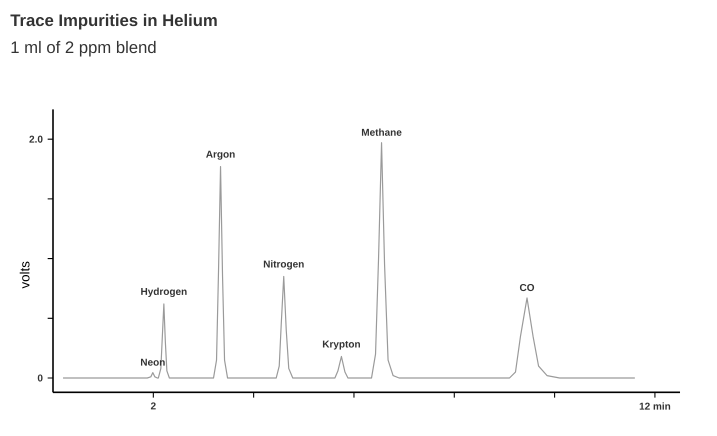 Image resolution: width=717 pixels, height=436 pixels. I want to click on x-tick-label: 2, so click(153, 406).